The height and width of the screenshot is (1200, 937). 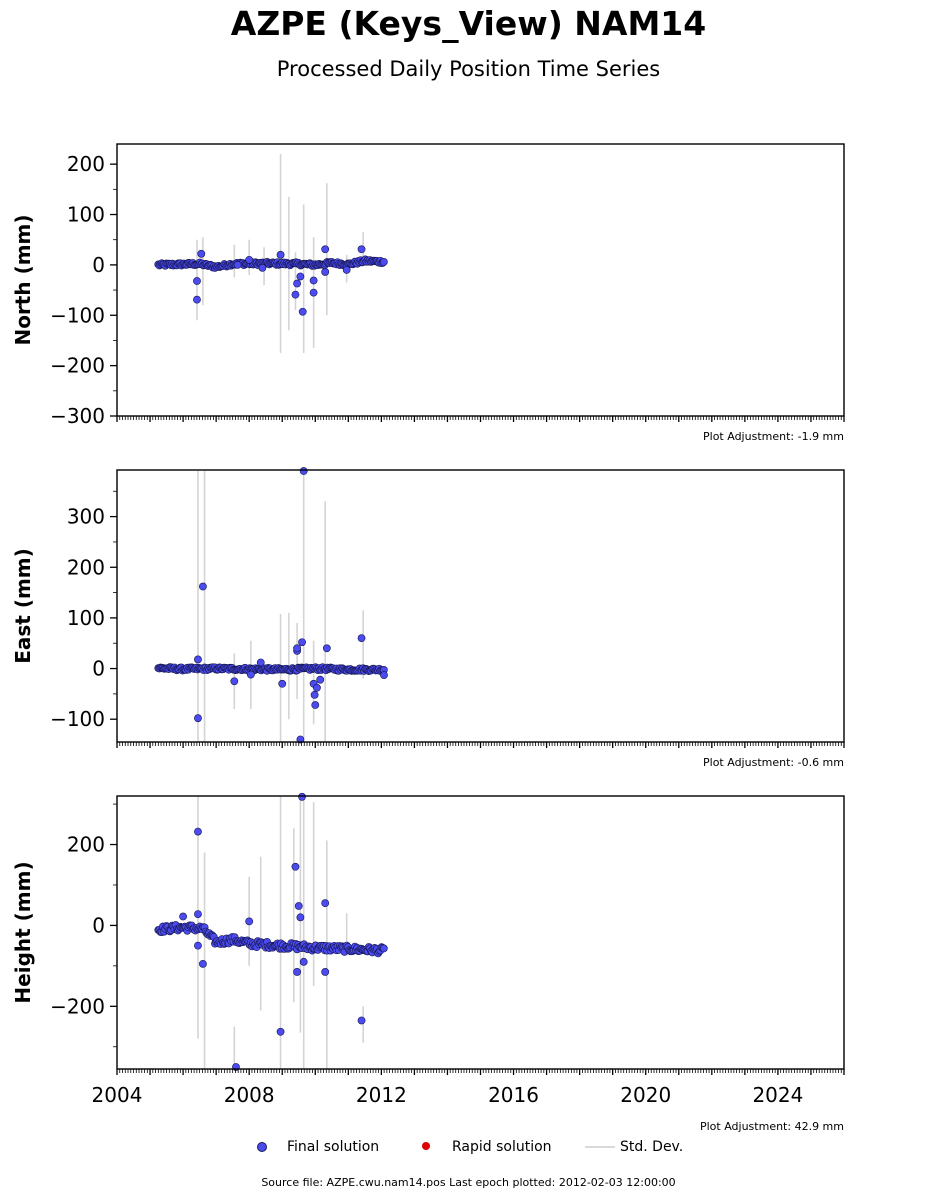 I want to click on y-axis-label: North (mm), so click(x=23, y=279).